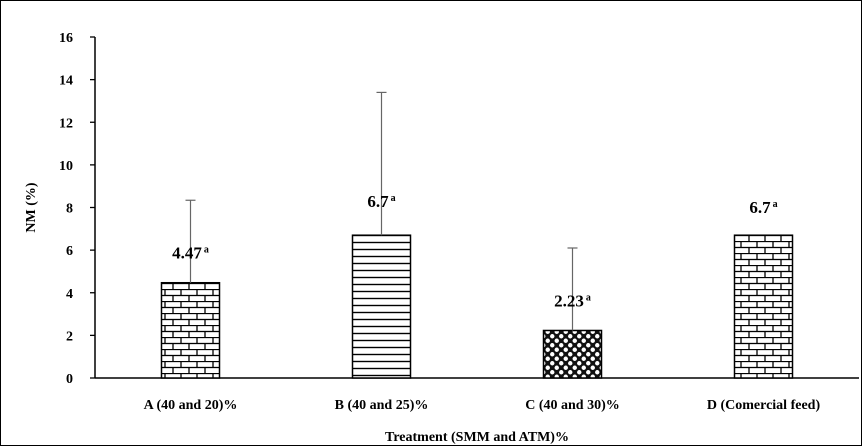 The image size is (862, 447). Describe the element at coordinates (66, 123) in the screenshot. I see `y-tick-label: 12` at that location.